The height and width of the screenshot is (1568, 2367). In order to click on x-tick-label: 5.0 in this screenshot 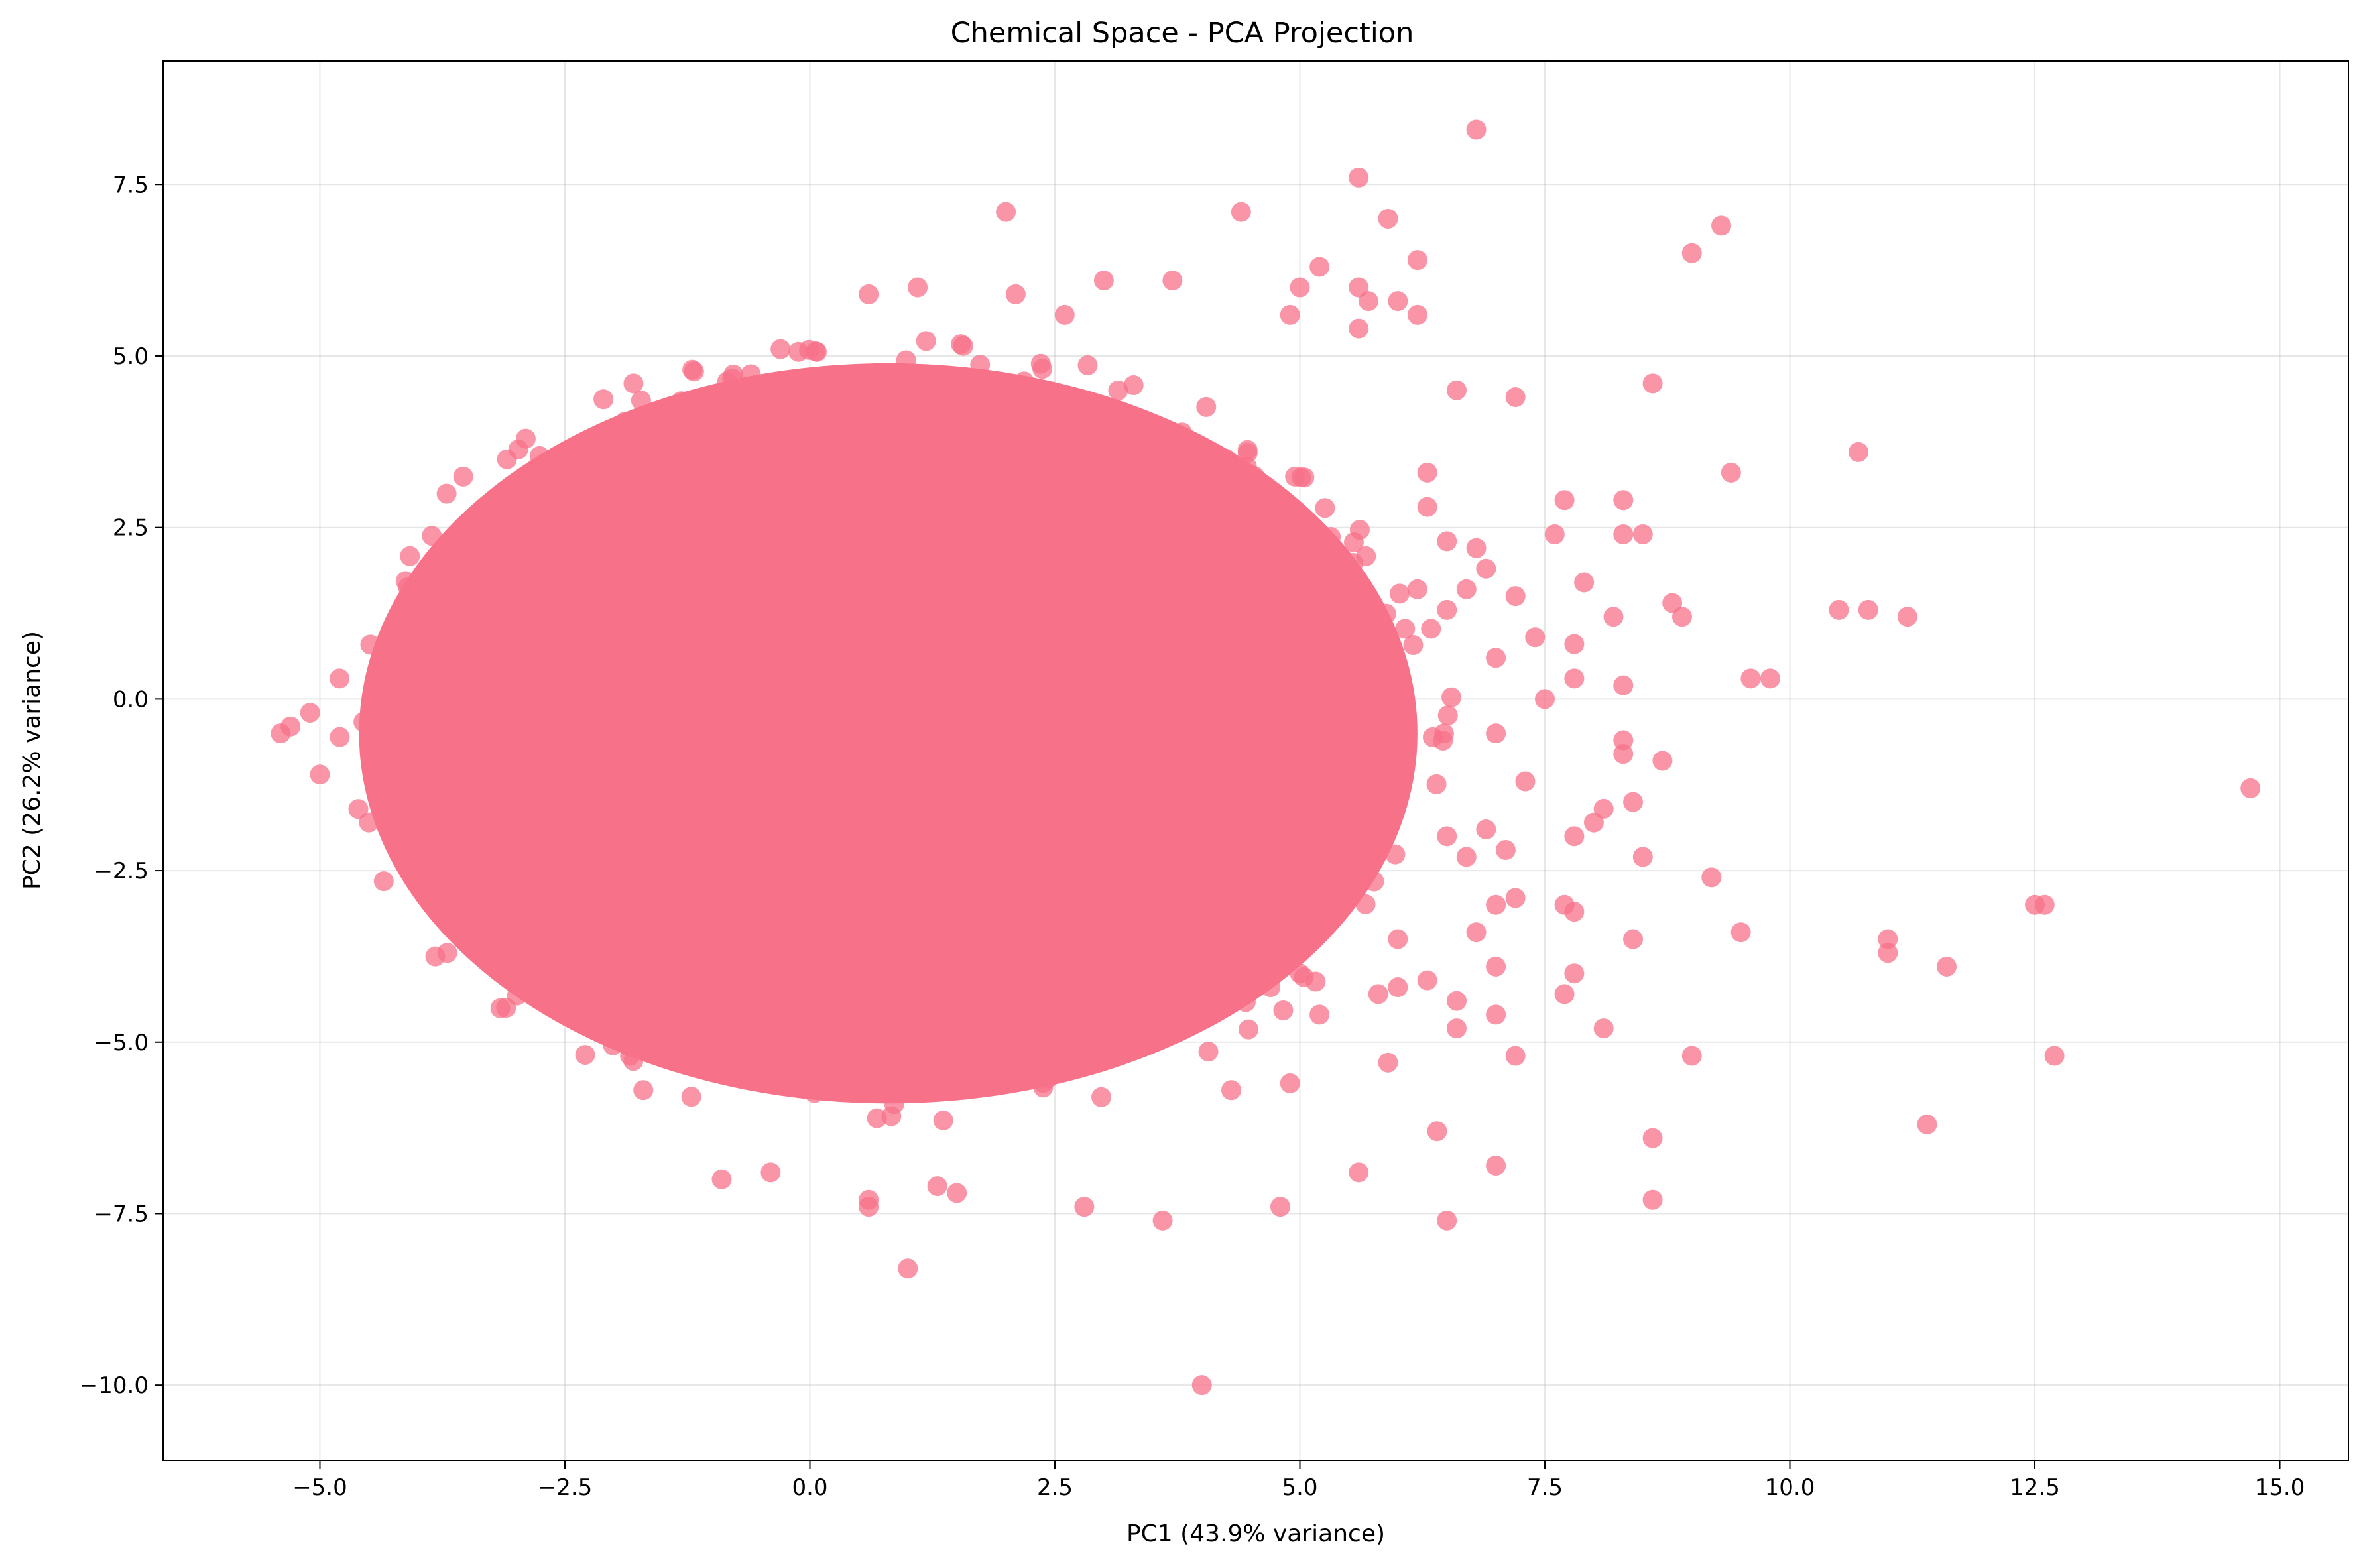, I will do `click(1299, 1488)`.